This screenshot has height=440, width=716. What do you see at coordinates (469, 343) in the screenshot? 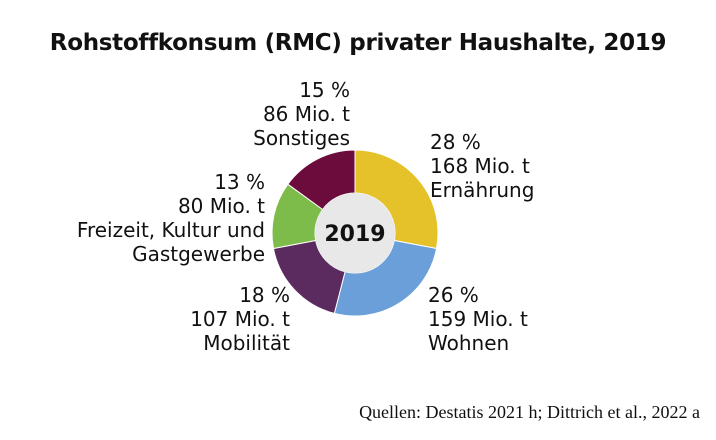
I see `category-label: Wohnen` at bounding box center [469, 343].